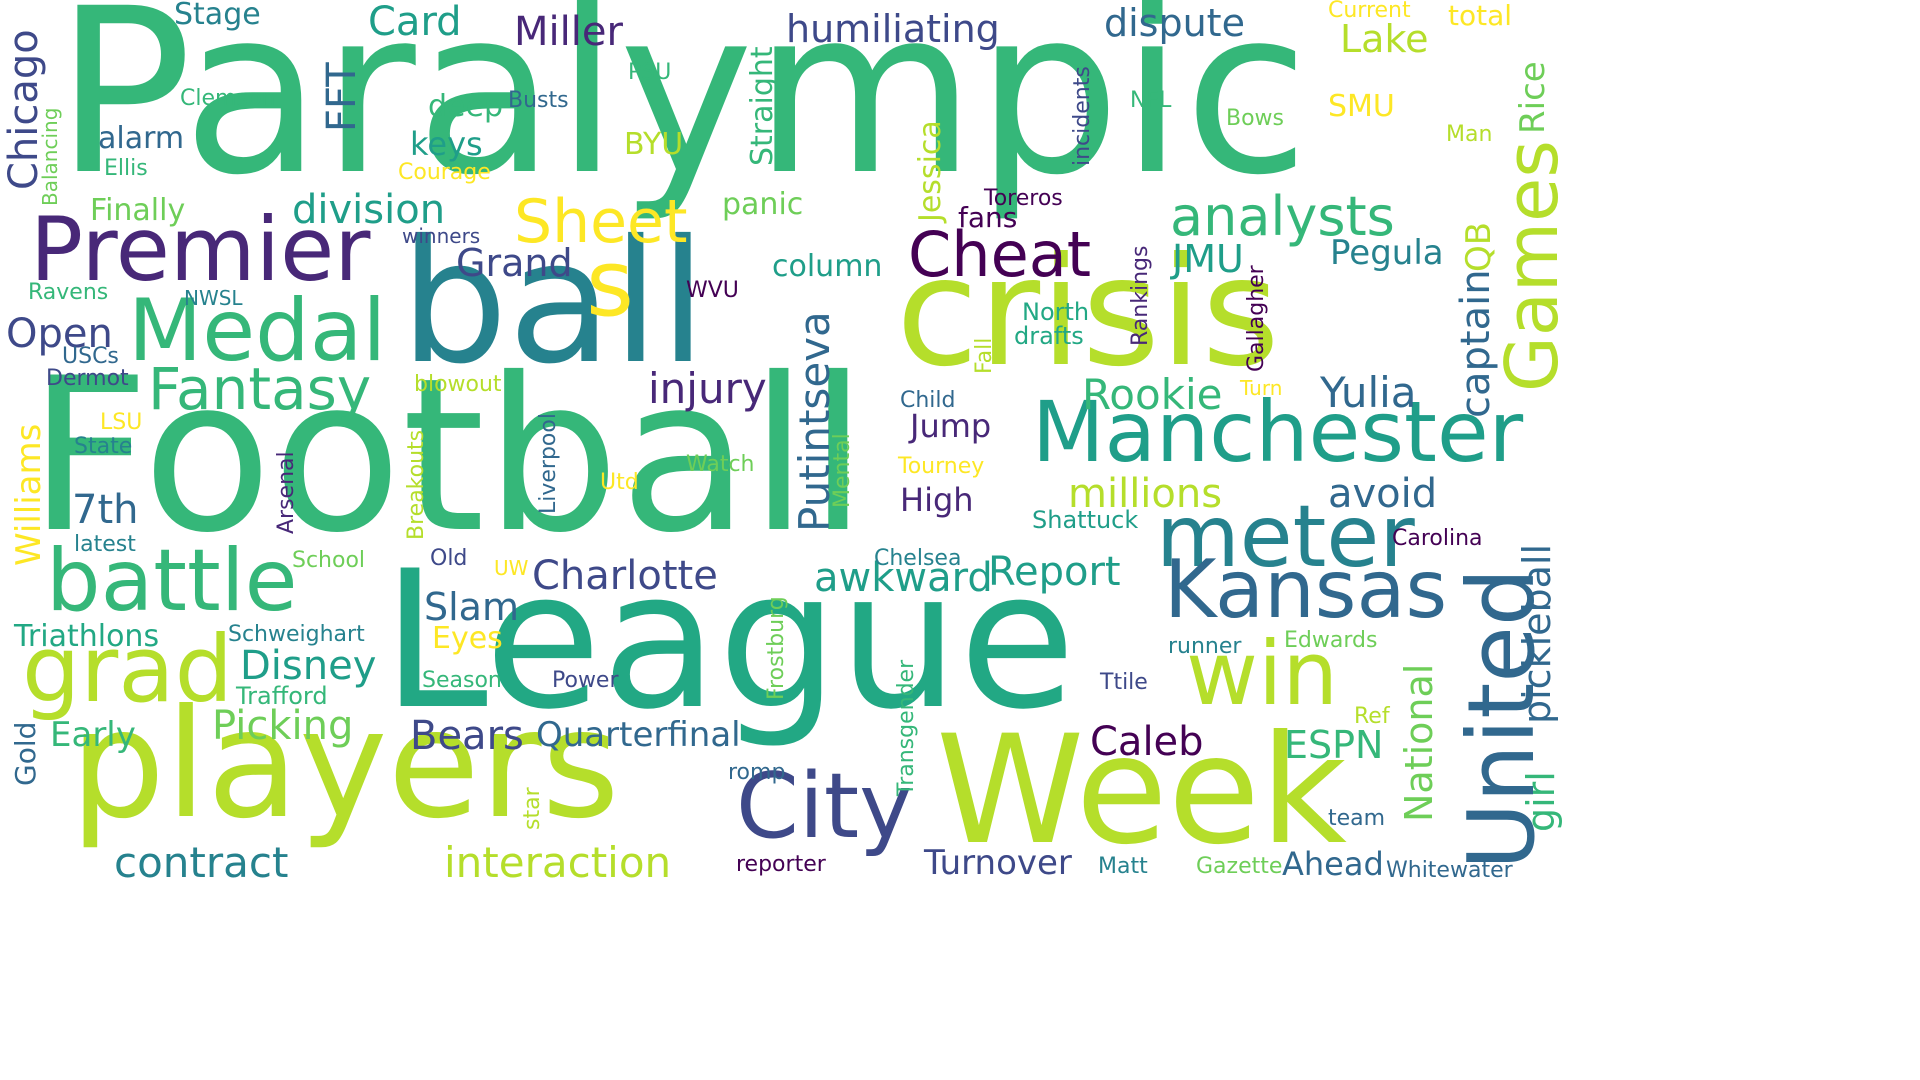  I want to click on word-fft: FFT, so click(342, 97).